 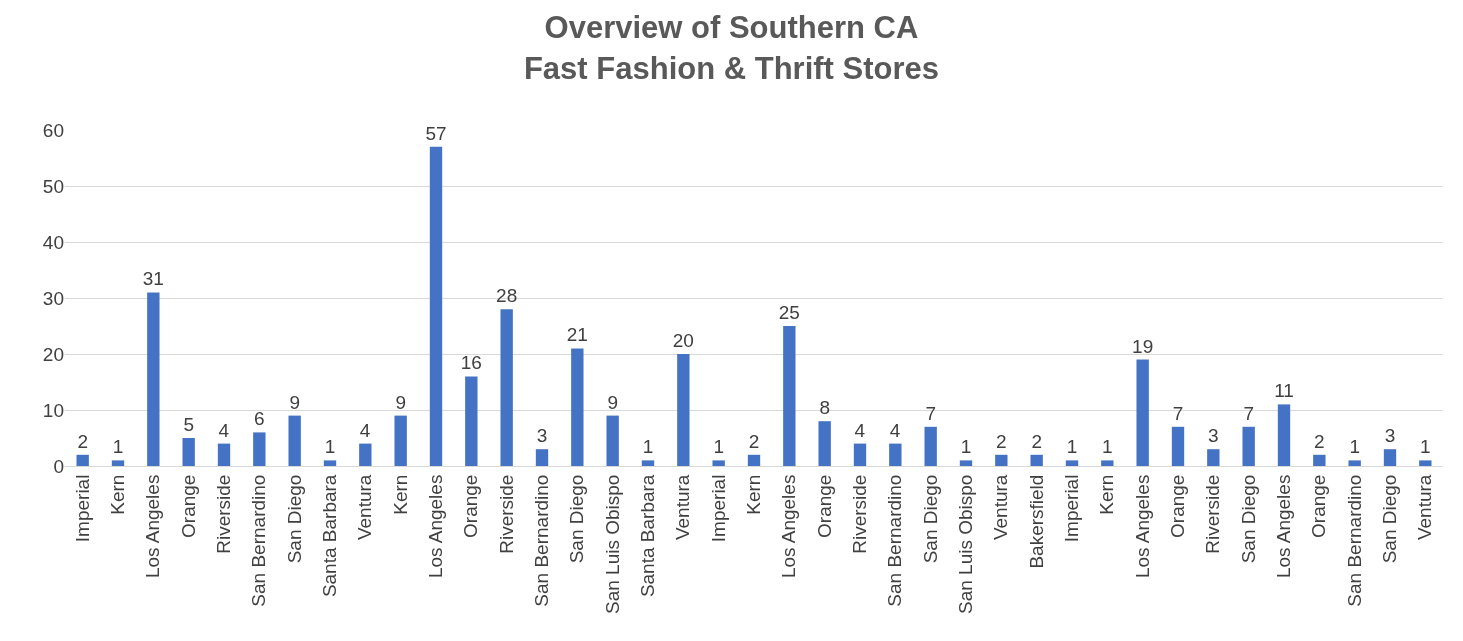 What do you see at coordinates (612, 402) in the screenshot?
I see `data-label: 9` at bounding box center [612, 402].